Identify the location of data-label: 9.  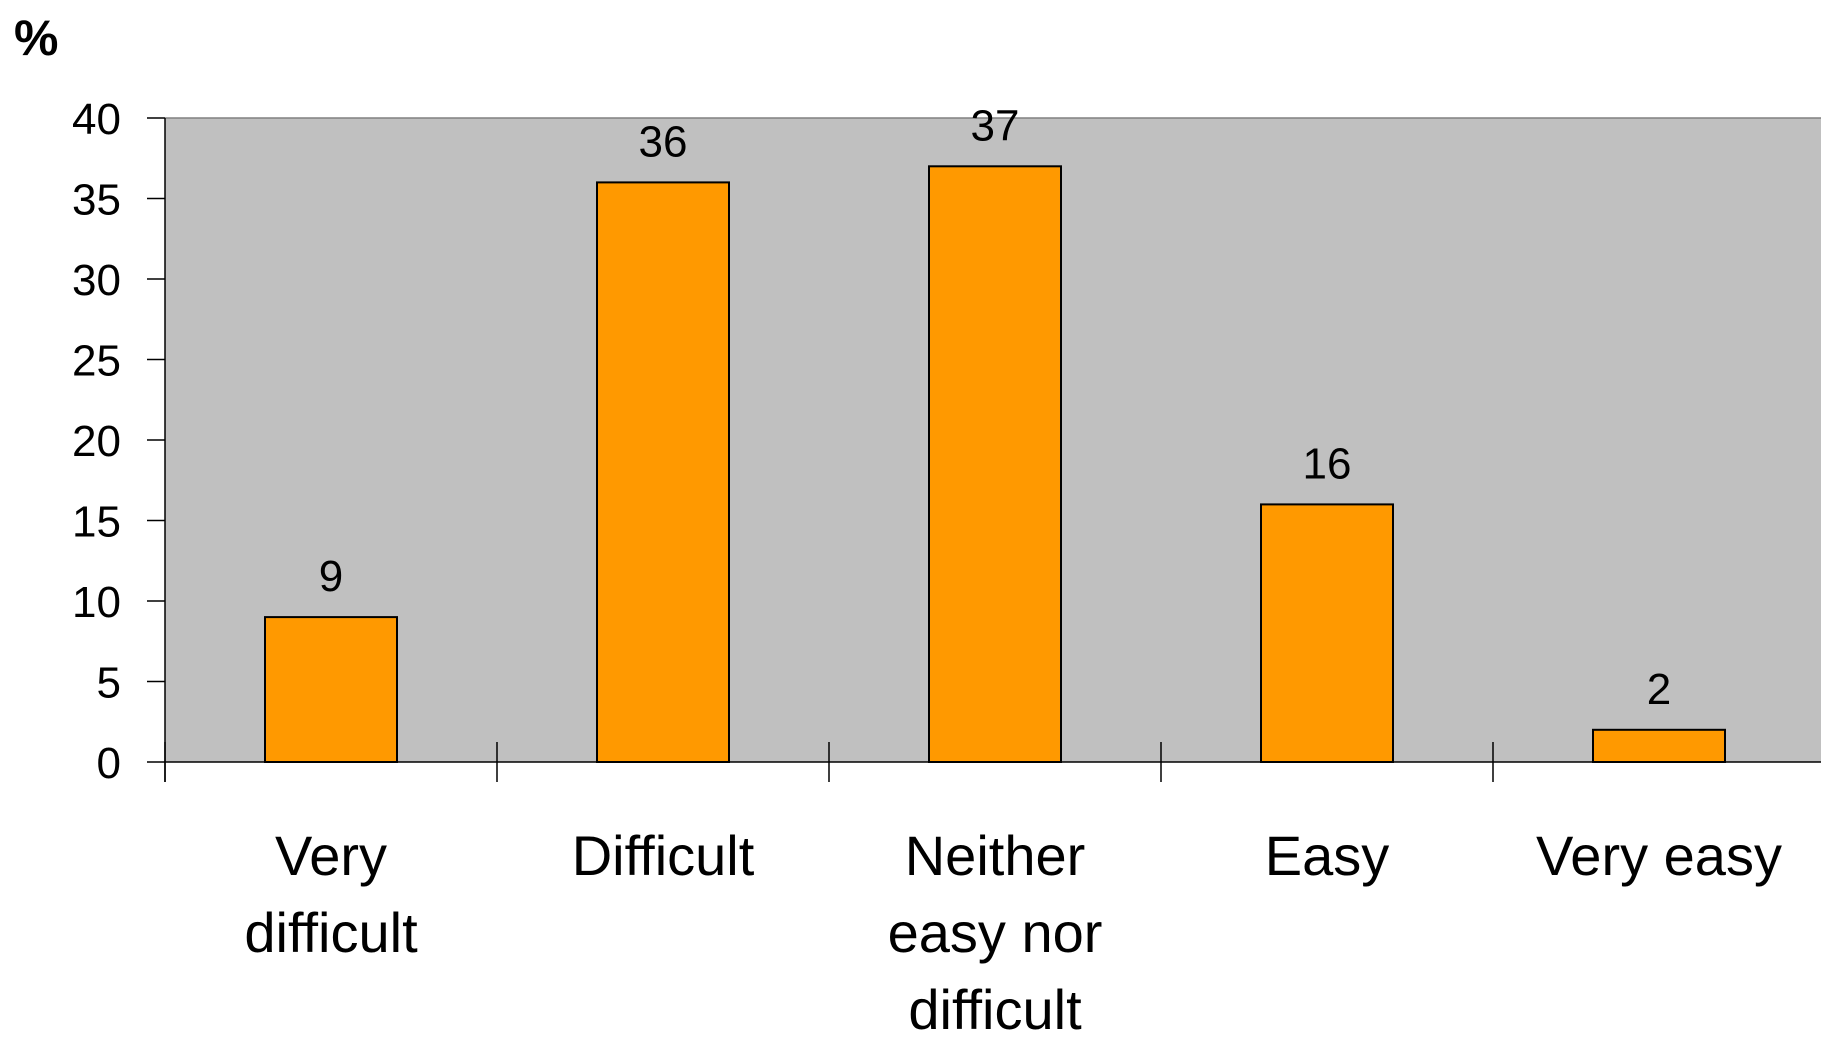
(331, 576).